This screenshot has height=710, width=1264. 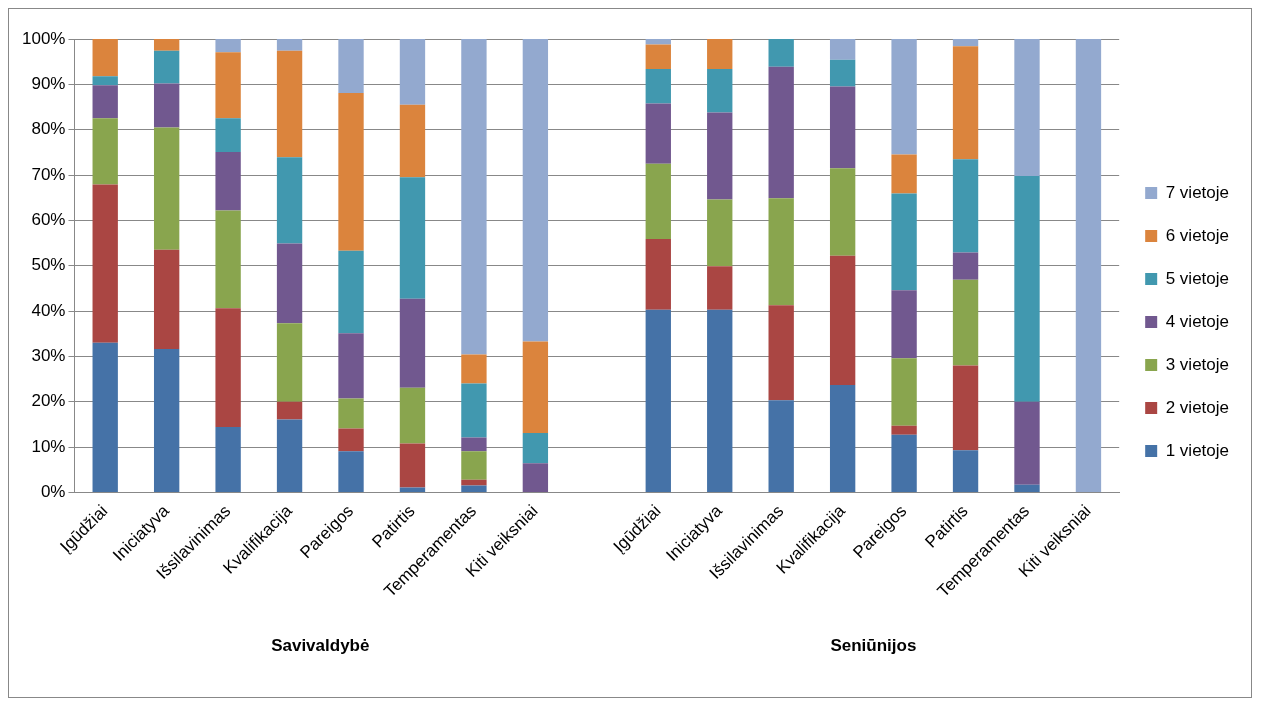 What do you see at coordinates (48, 310) in the screenshot?
I see `y-tick-label: 40%` at bounding box center [48, 310].